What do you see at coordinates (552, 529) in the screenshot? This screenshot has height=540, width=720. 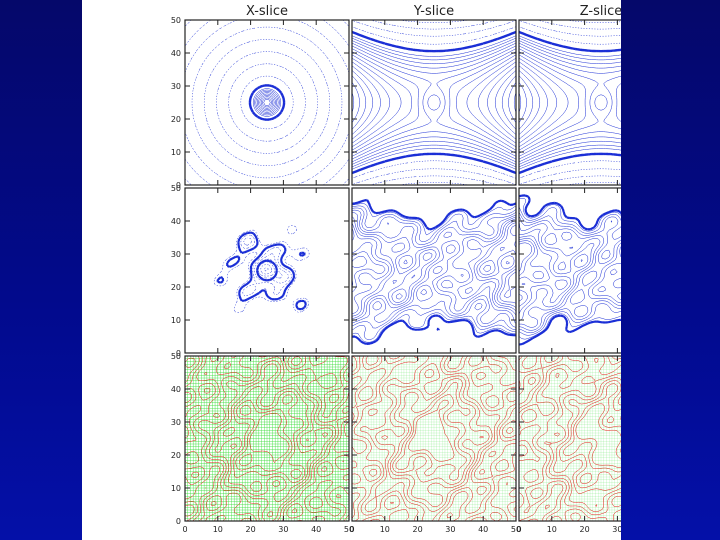 I see `x-tick-label: 10` at bounding box center [552, 529].